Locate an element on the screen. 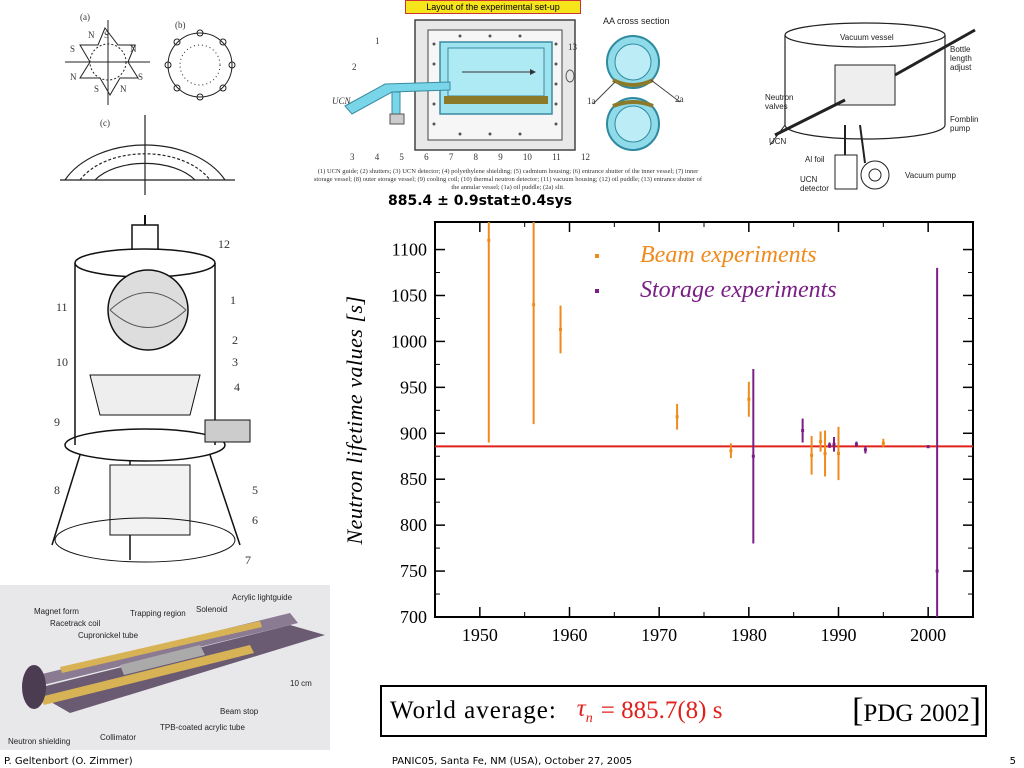 This screenshot has width=1024, height=768. footer-author: P. Geltenbort (O. Zimmer) is located at coordinates (68, 761).